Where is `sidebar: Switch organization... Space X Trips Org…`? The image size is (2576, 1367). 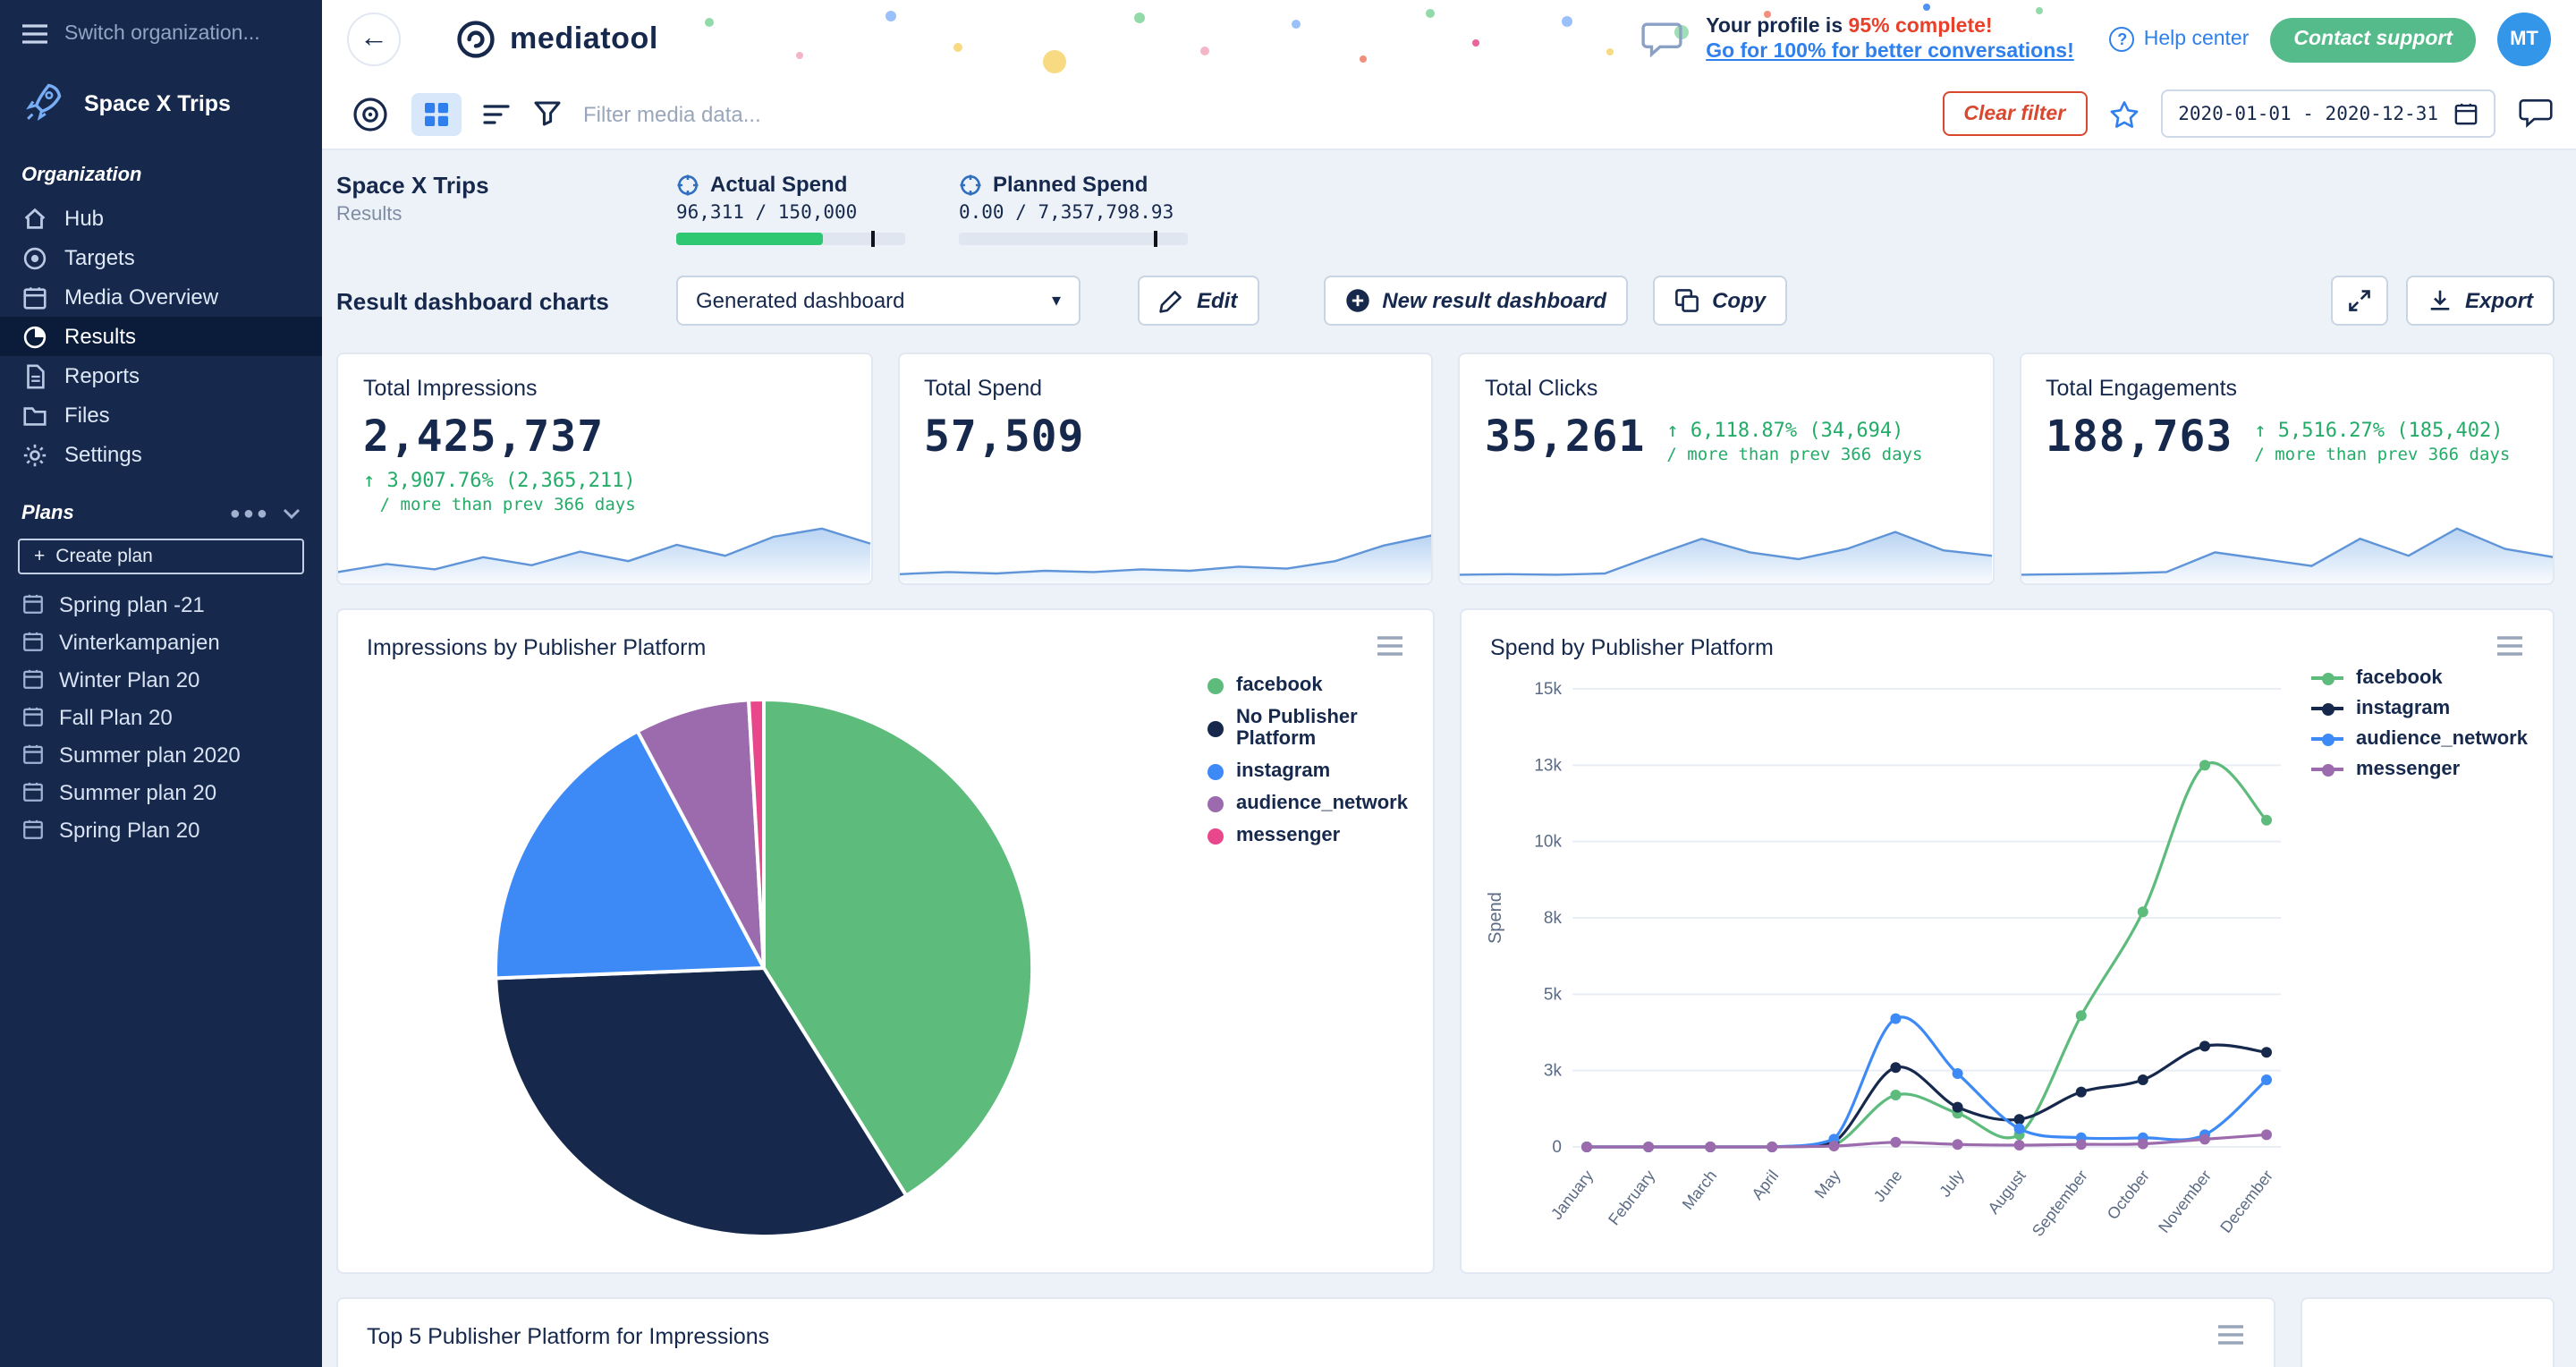
sidebar: Switch organization... Space X Trips Org… is located at coordinates (161, 683).